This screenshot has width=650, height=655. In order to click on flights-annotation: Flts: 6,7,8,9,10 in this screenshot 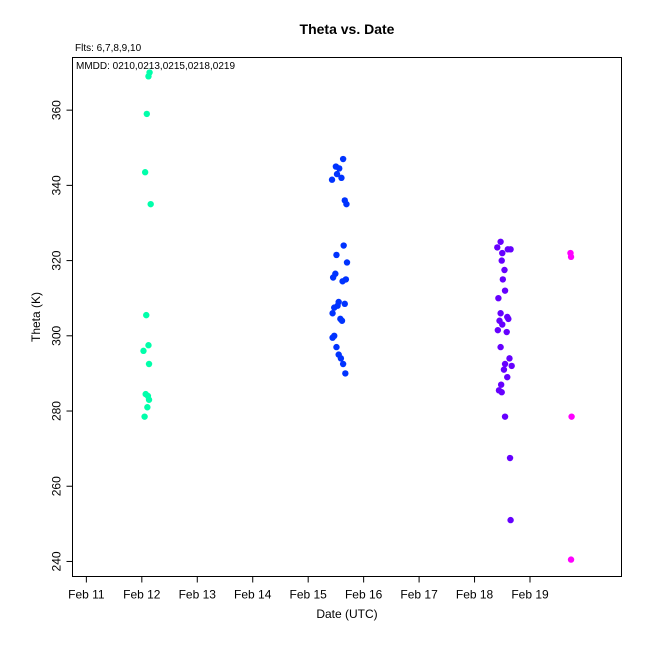, I will do `click(108, 48)`.